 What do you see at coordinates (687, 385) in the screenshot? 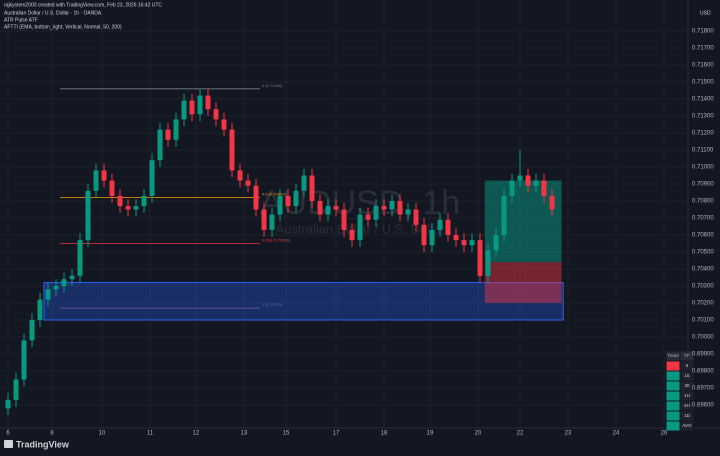
I see `table-row-label: 30` at bounding box center [687, 385].